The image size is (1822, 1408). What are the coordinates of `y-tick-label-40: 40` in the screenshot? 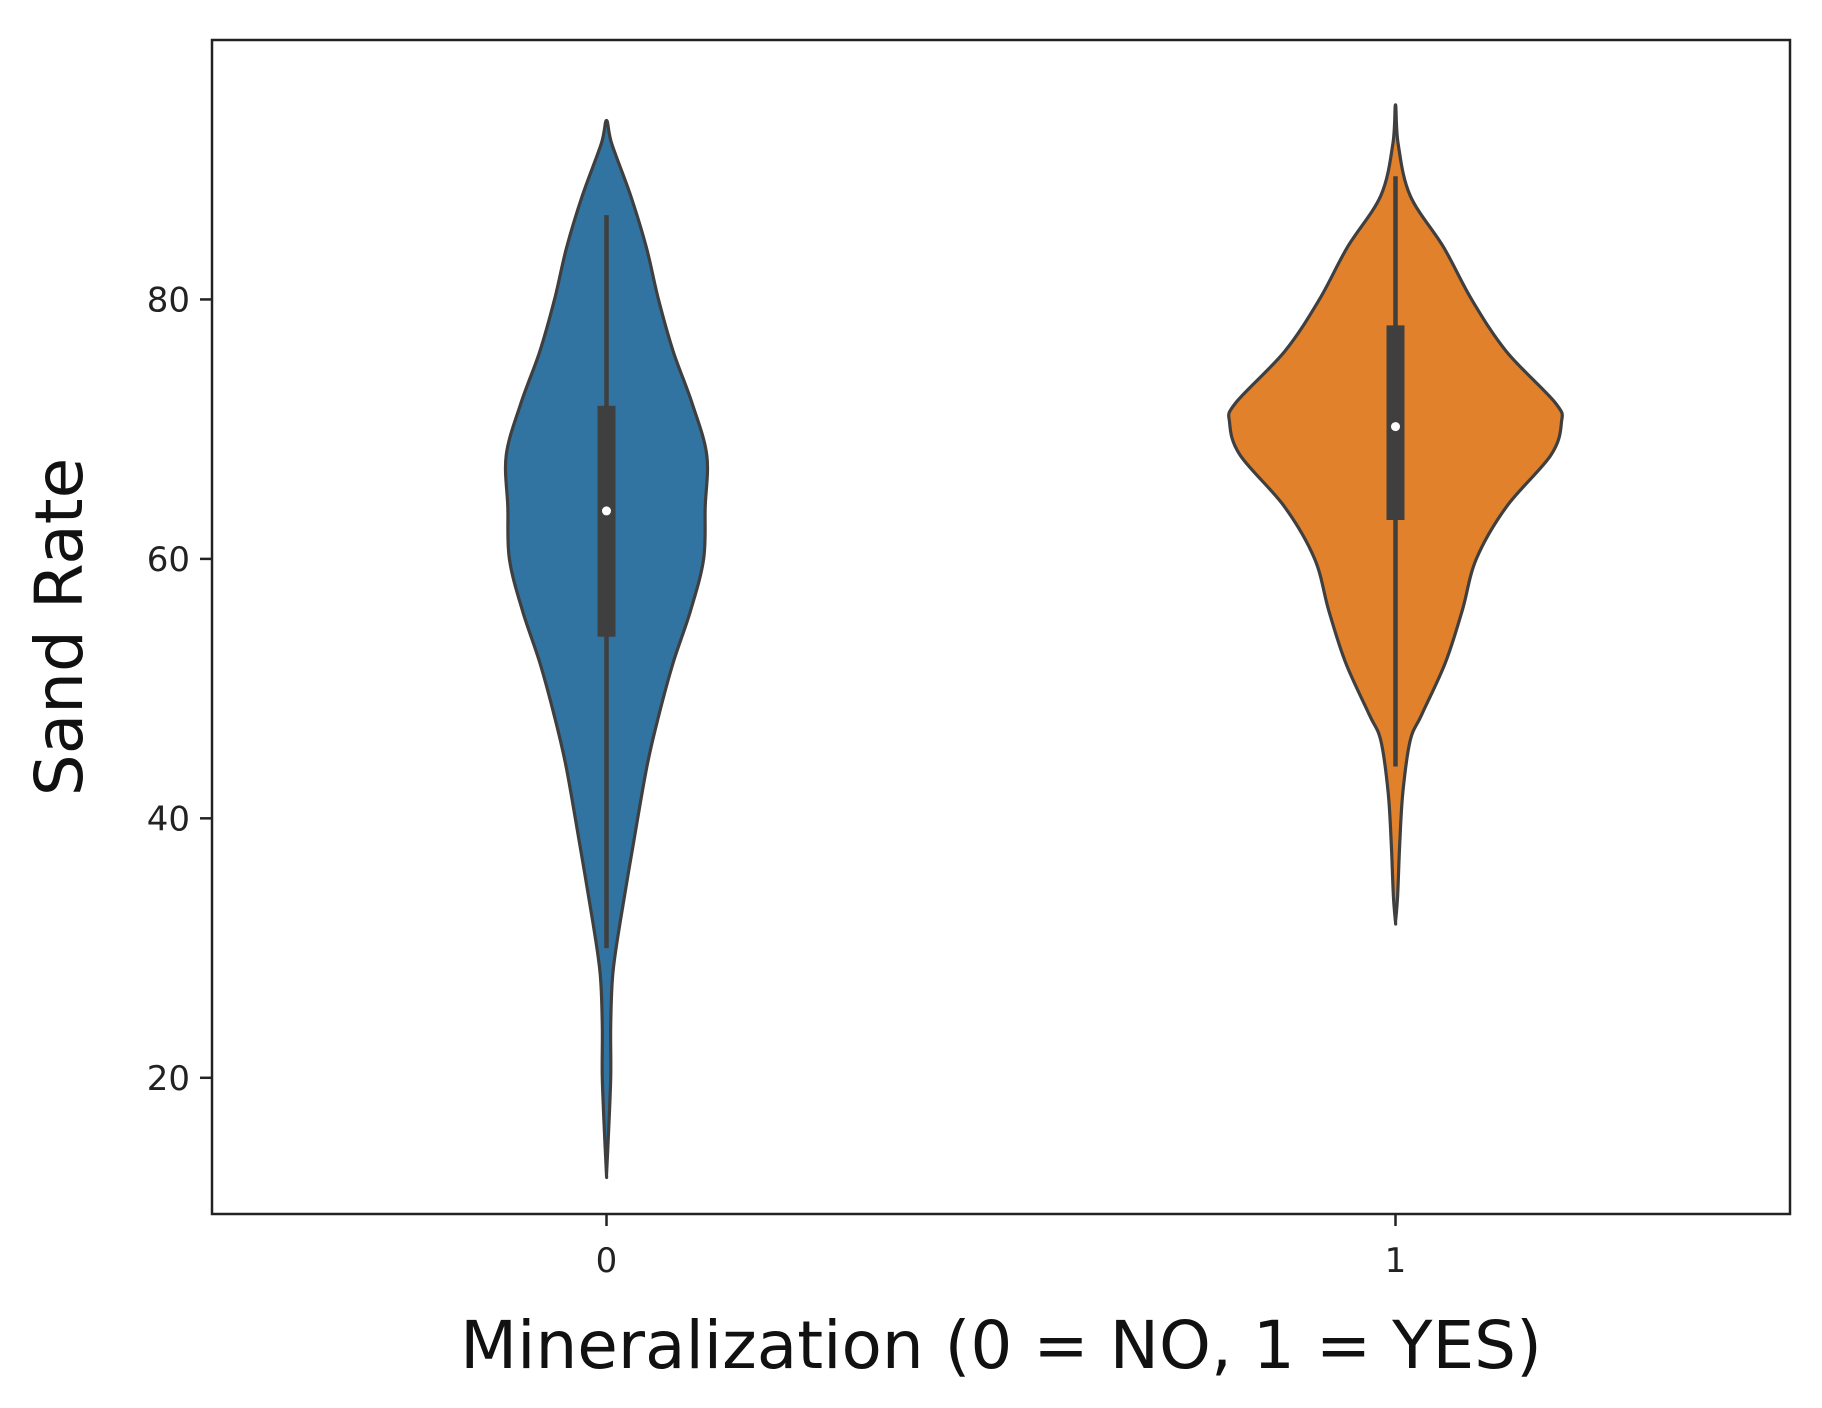 It's located at (168, 819).